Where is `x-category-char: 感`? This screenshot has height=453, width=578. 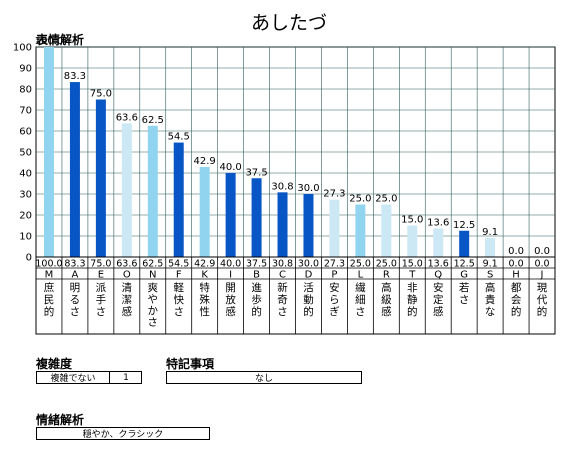
x-category-char: 感 is located at coordinates (230, 311).